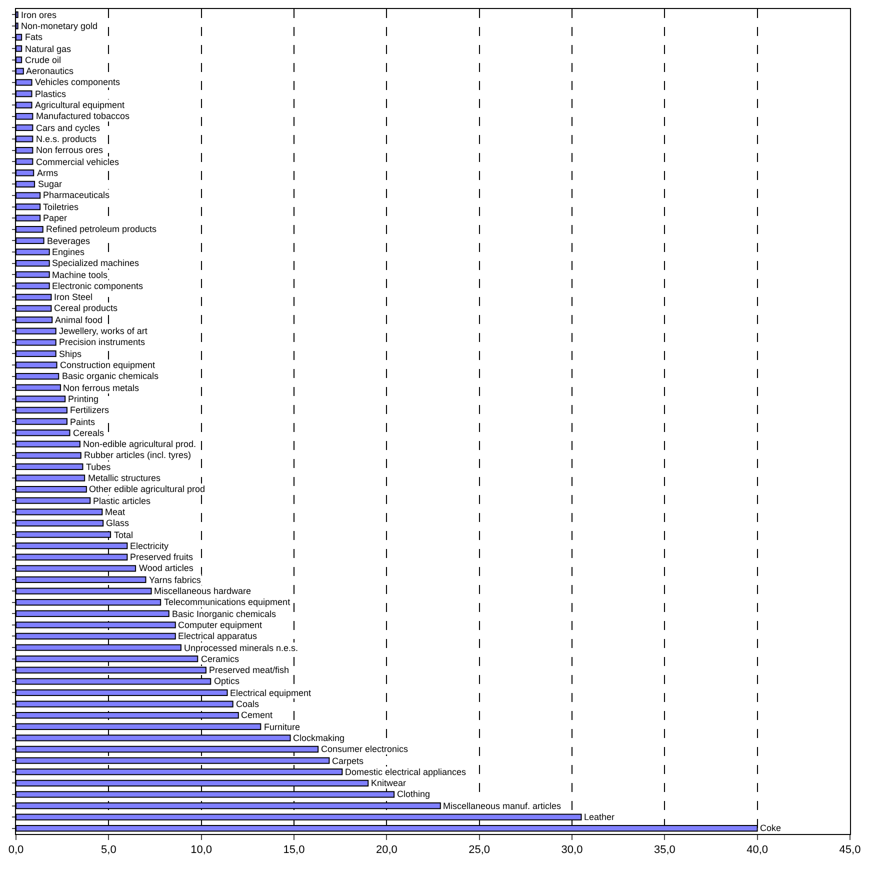 The height and width of the screenshot is (874, 869). I want to click on y-tick-label: Consumer electronics, so click(365, 749).